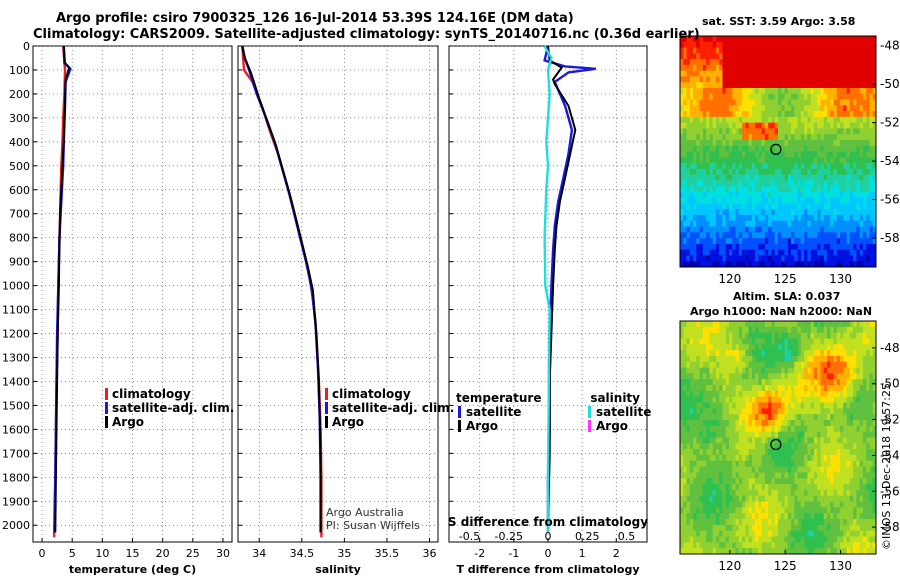 Image resolution: width=900 pixels, height=580 pixels. I want to click on x-tick-label: 36, so click(429, 553).